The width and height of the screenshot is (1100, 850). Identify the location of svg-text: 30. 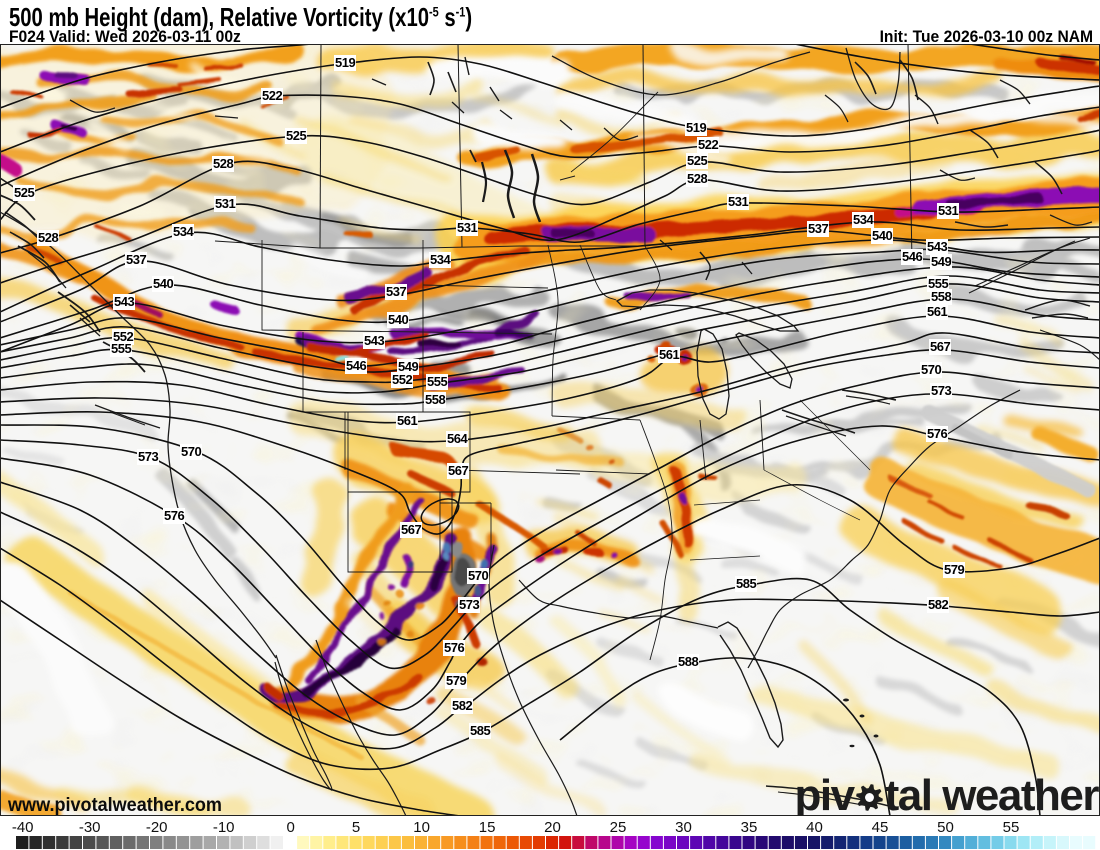
(683, 827).